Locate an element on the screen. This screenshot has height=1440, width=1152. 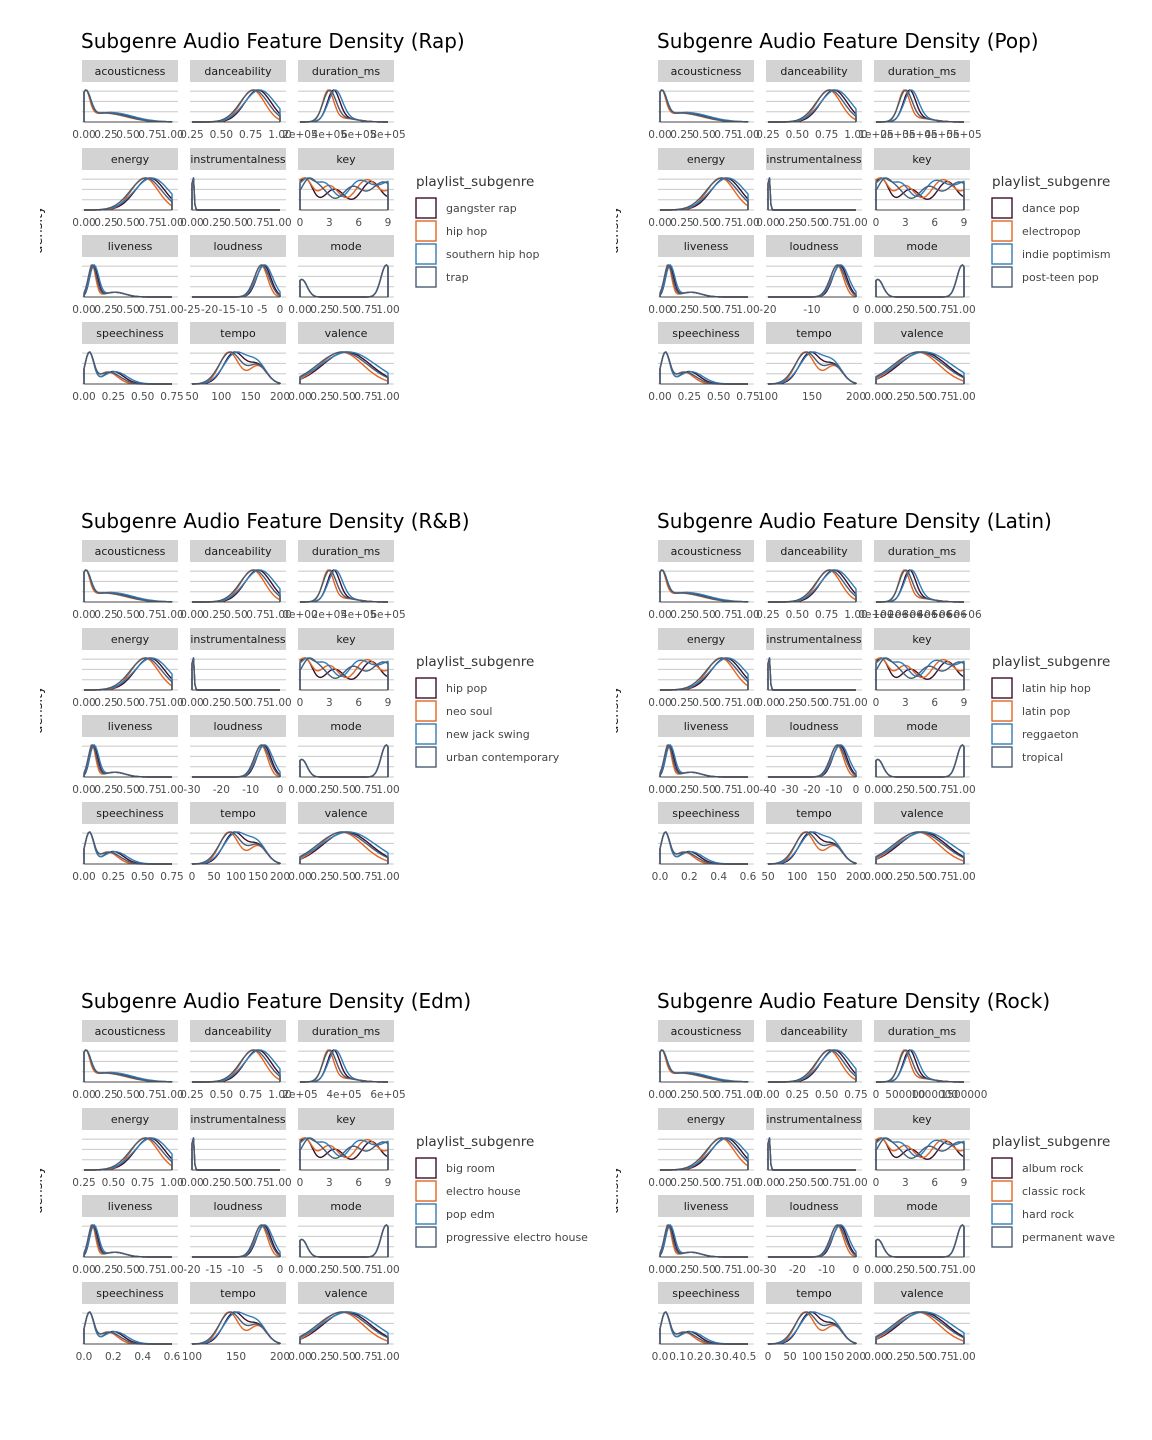
density-curve-pop-edm is located at coordinates (236, 1328).